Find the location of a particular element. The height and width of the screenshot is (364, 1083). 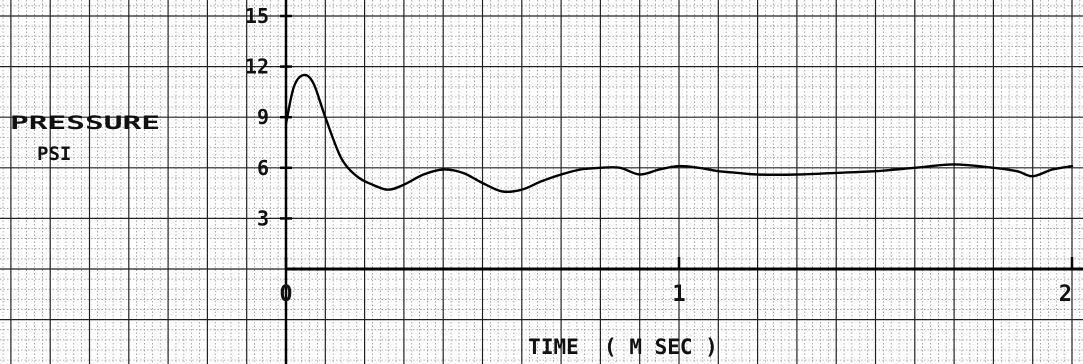

x-tick-label-1: 1 is located at coordinates (678, 294).